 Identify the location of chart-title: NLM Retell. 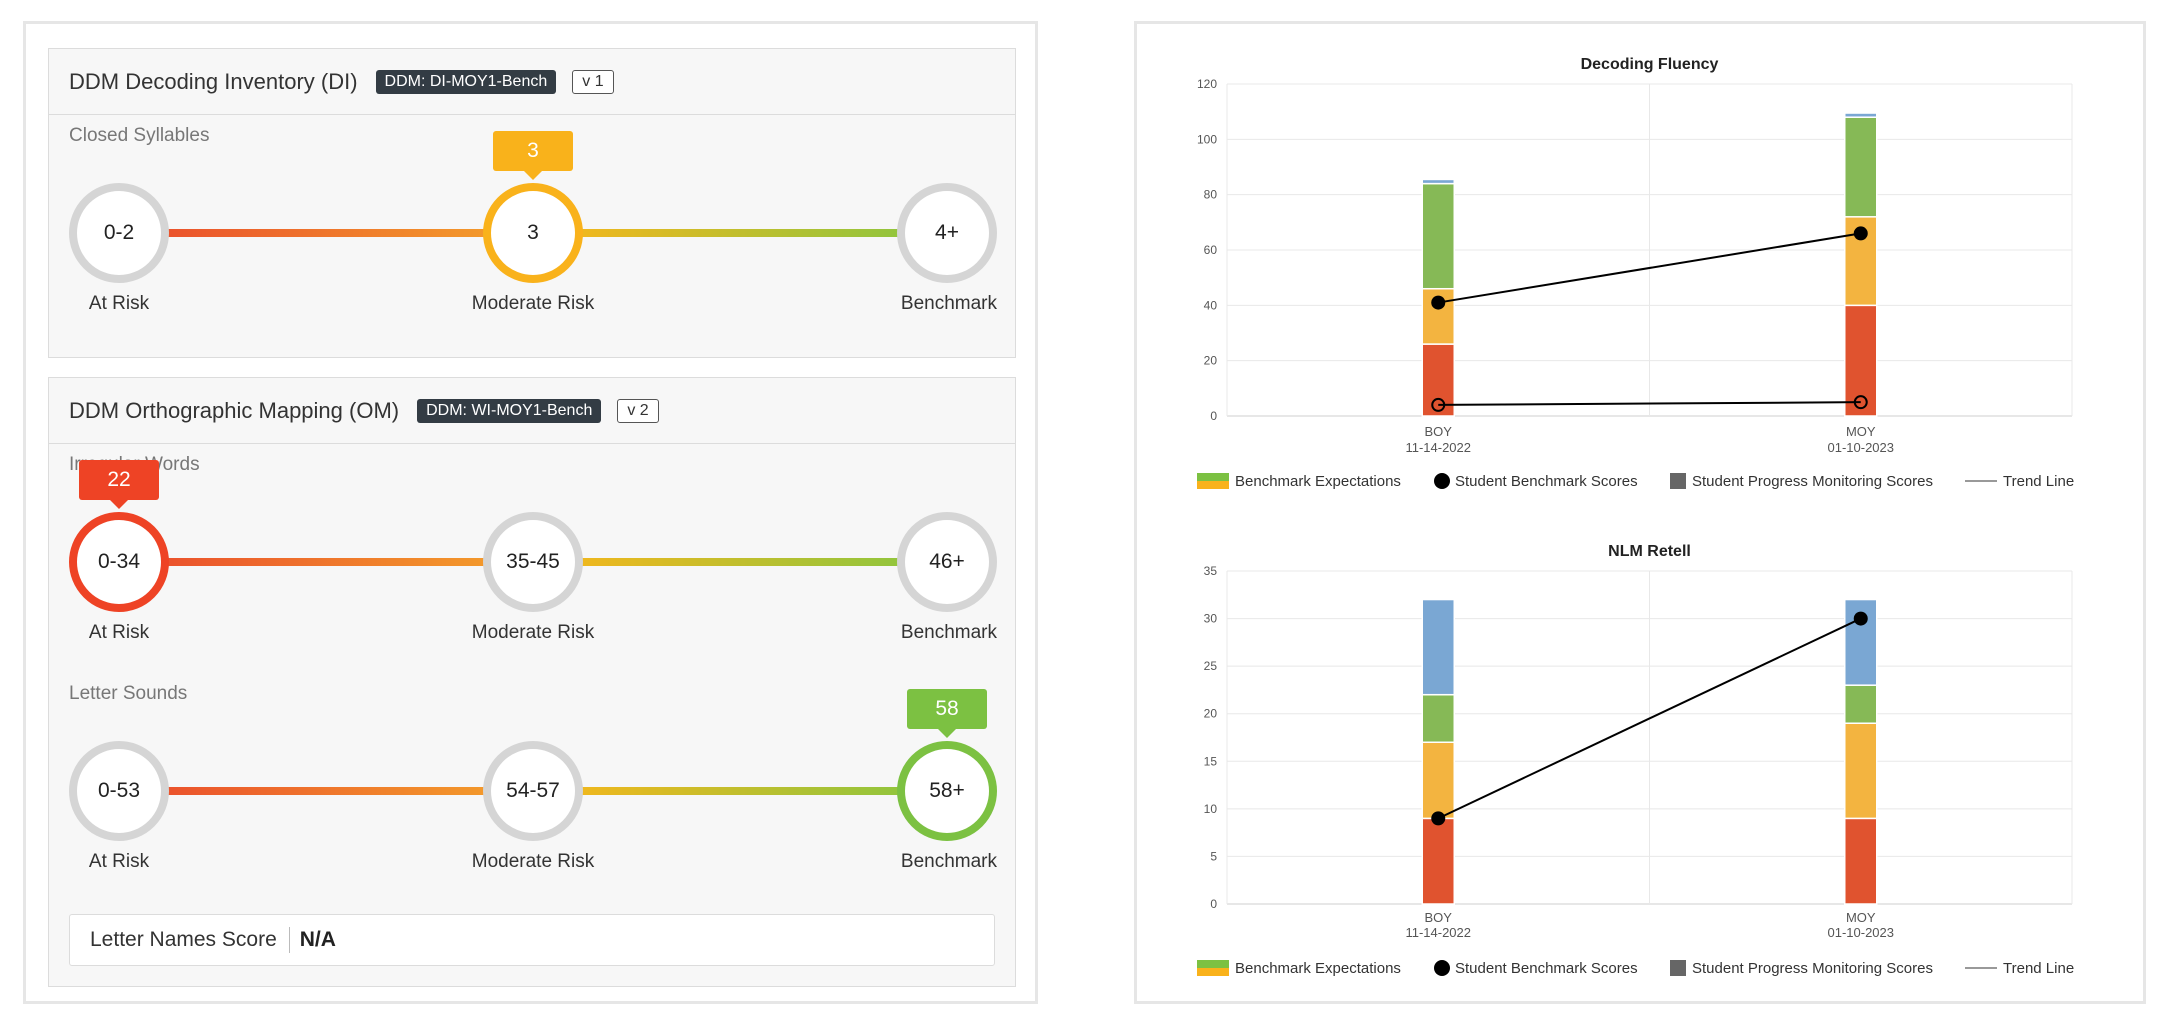
(1649, 551).